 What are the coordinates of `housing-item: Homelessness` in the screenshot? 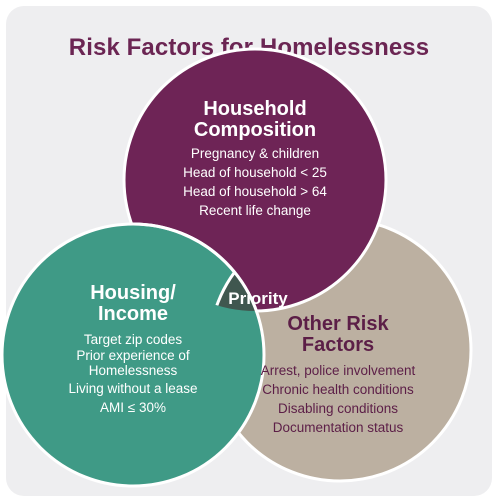 It's located at (133, 370).